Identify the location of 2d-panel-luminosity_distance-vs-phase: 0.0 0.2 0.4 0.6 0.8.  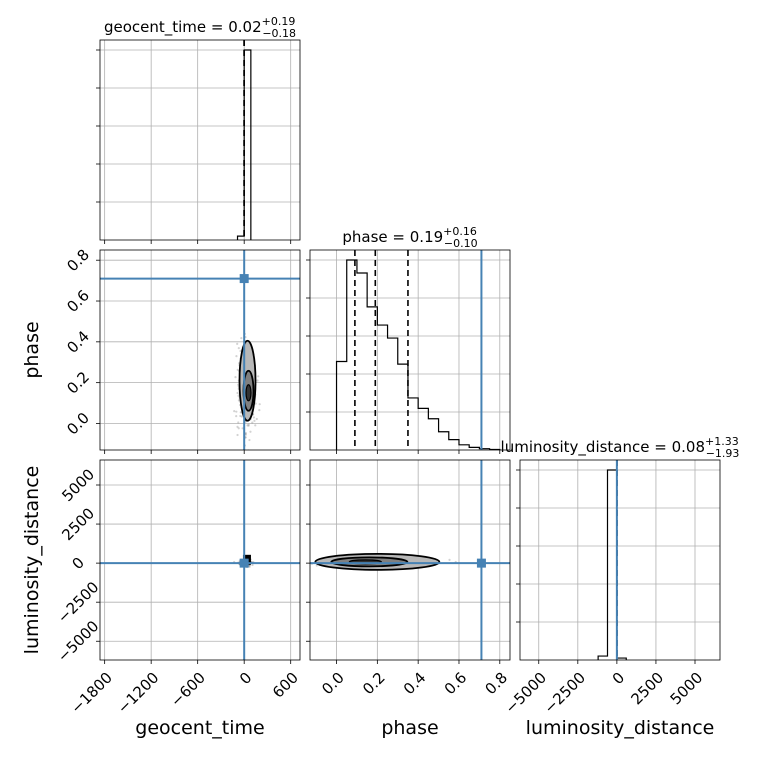
(409, 579).